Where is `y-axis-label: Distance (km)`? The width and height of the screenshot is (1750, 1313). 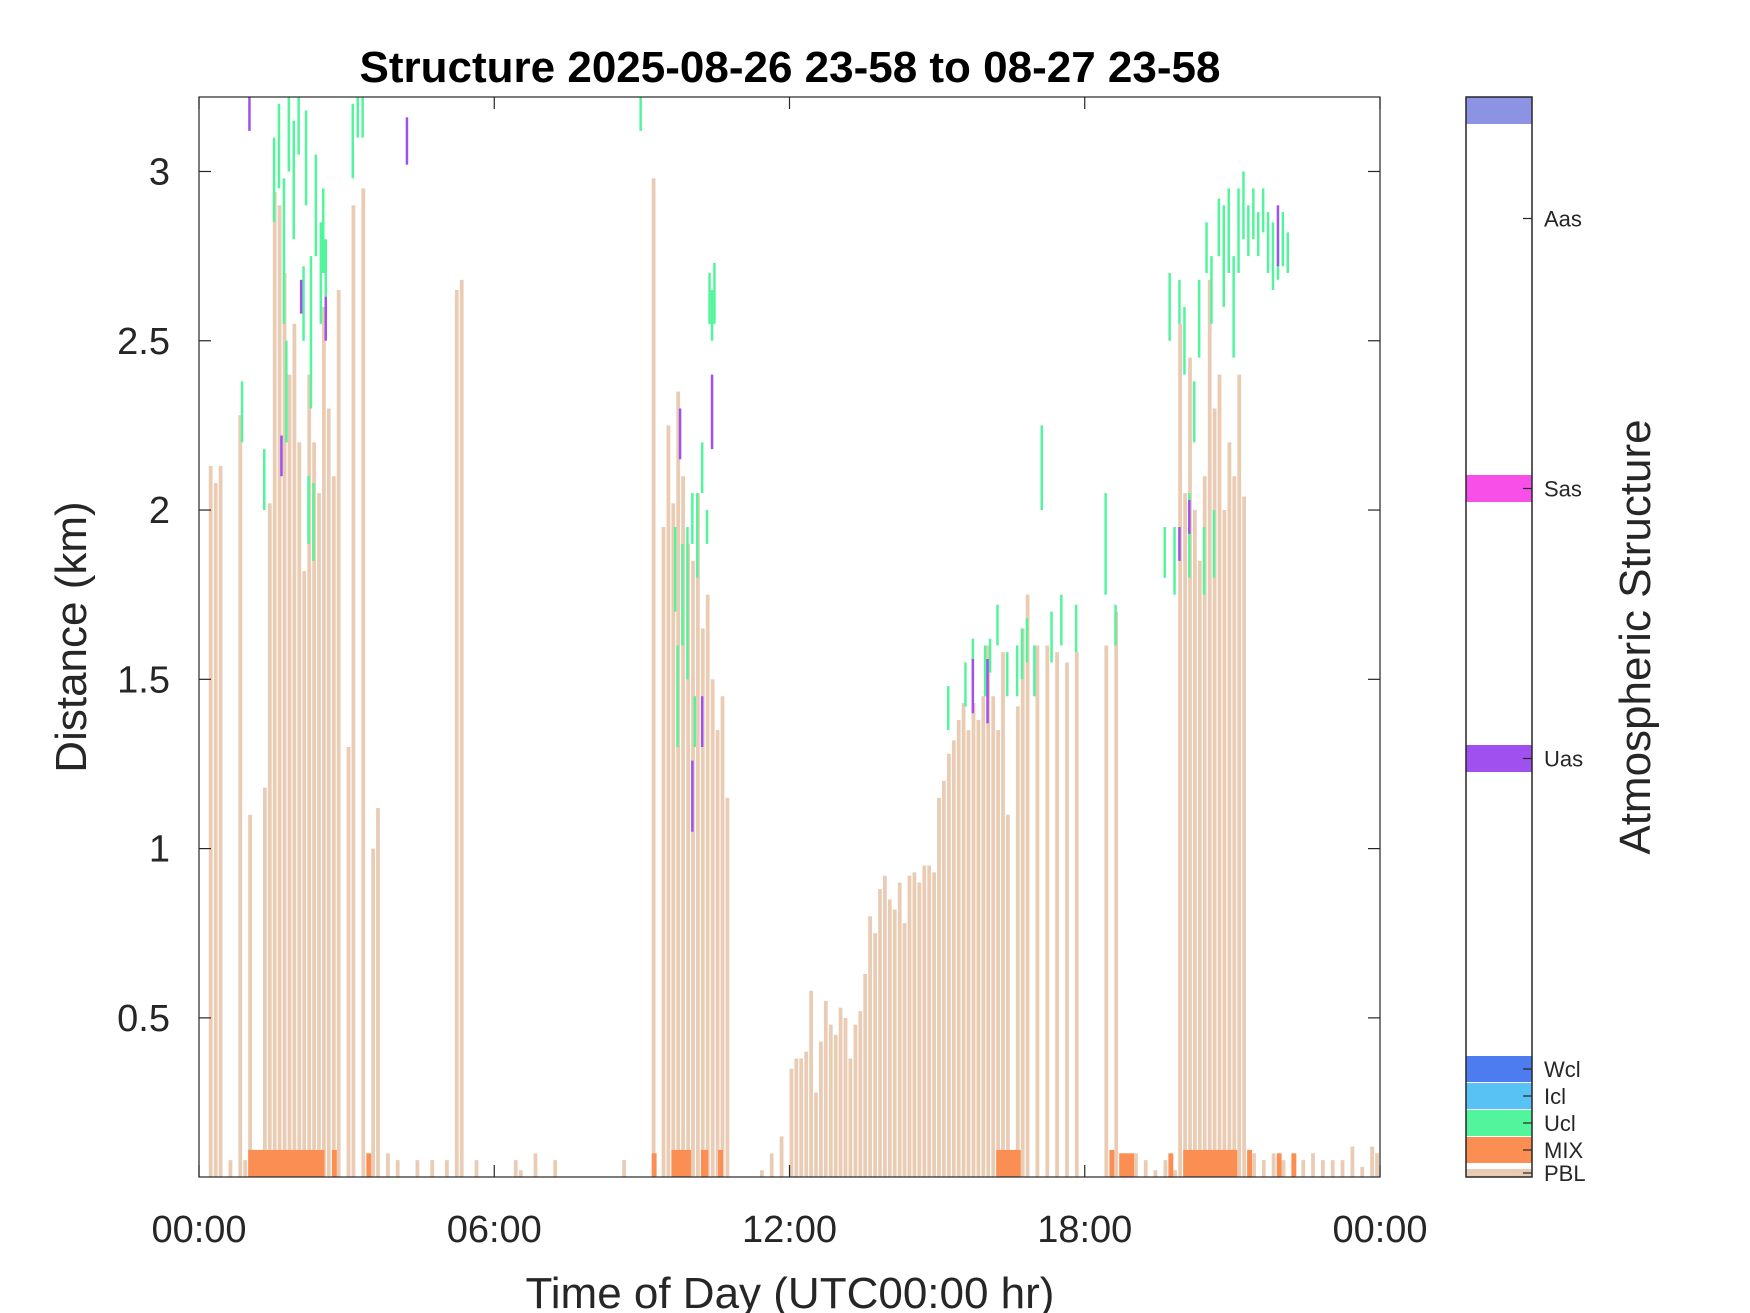 y-axis-label: Distance (km) is located at coordinates (71, 636).